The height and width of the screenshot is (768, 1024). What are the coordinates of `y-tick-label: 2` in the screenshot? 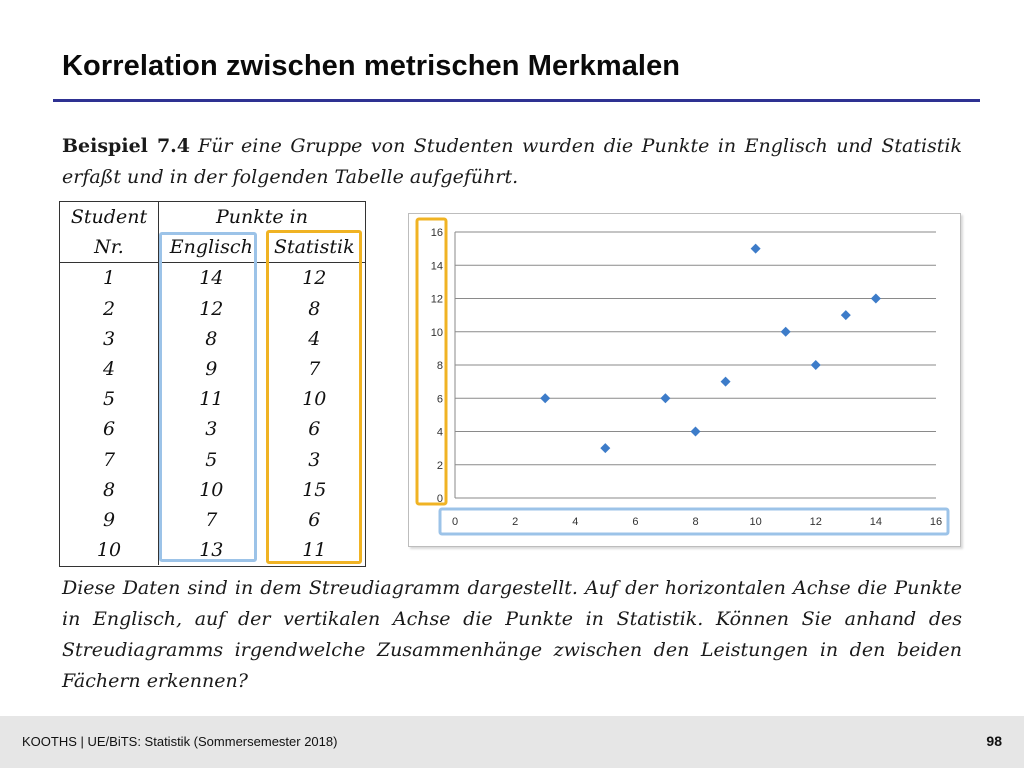 It's located at (440, 466).